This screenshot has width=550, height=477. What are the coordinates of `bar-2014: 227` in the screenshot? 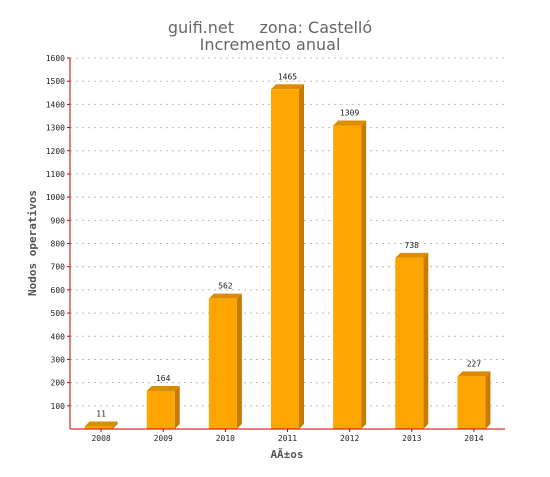 It's located at (474, 394).